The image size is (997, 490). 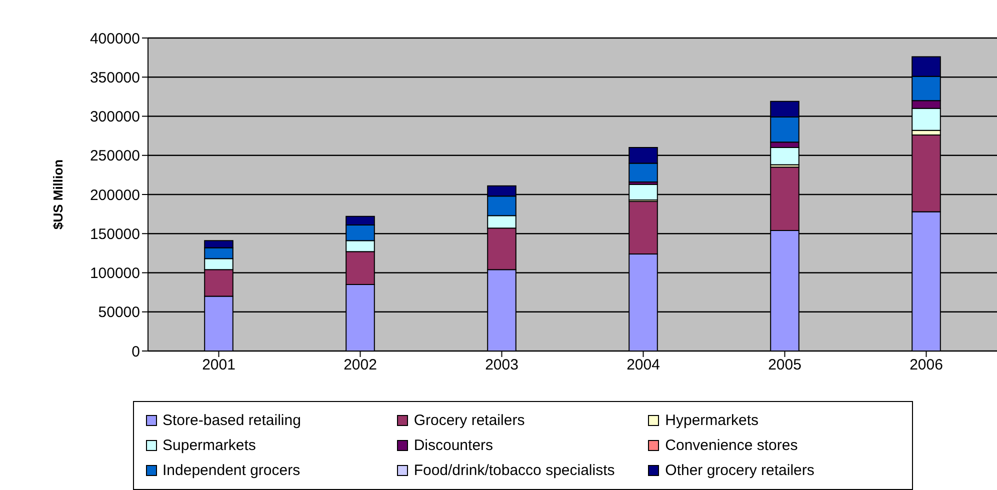 What do you see at coordinates (136, 351) in the screenshot?
I see `y-tick-label: 0` at bounding box center [136, 351].